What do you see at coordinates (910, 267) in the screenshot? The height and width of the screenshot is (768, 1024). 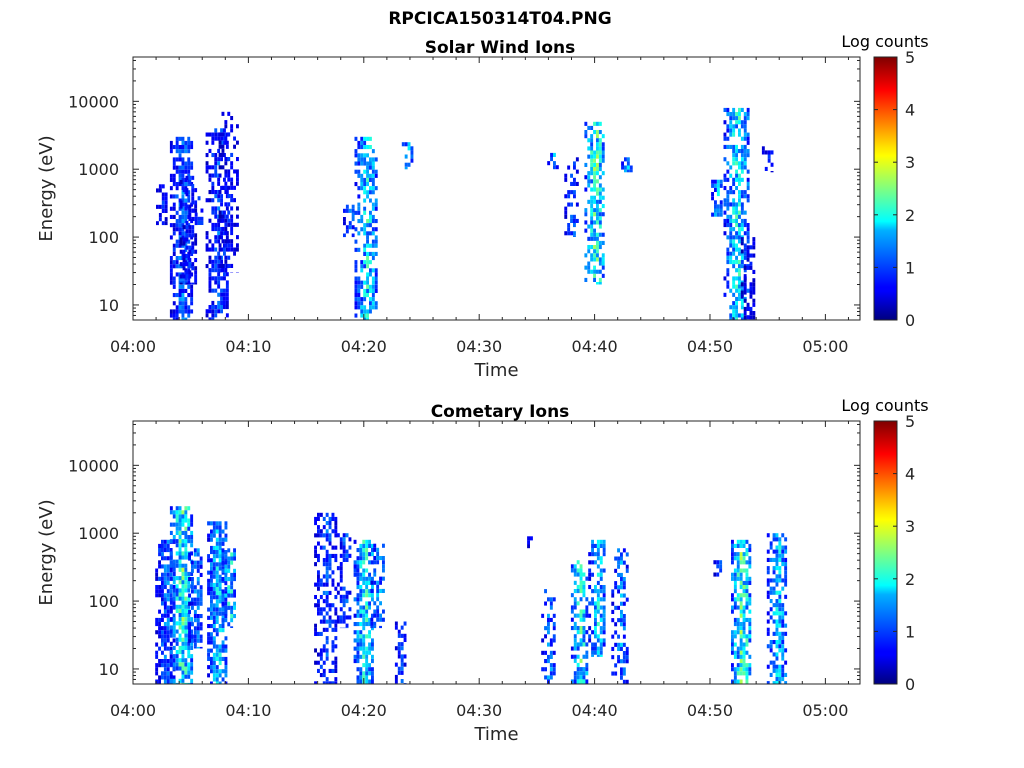 I see `colorbar-tick-label: 1` at bounding box center [910, 267].